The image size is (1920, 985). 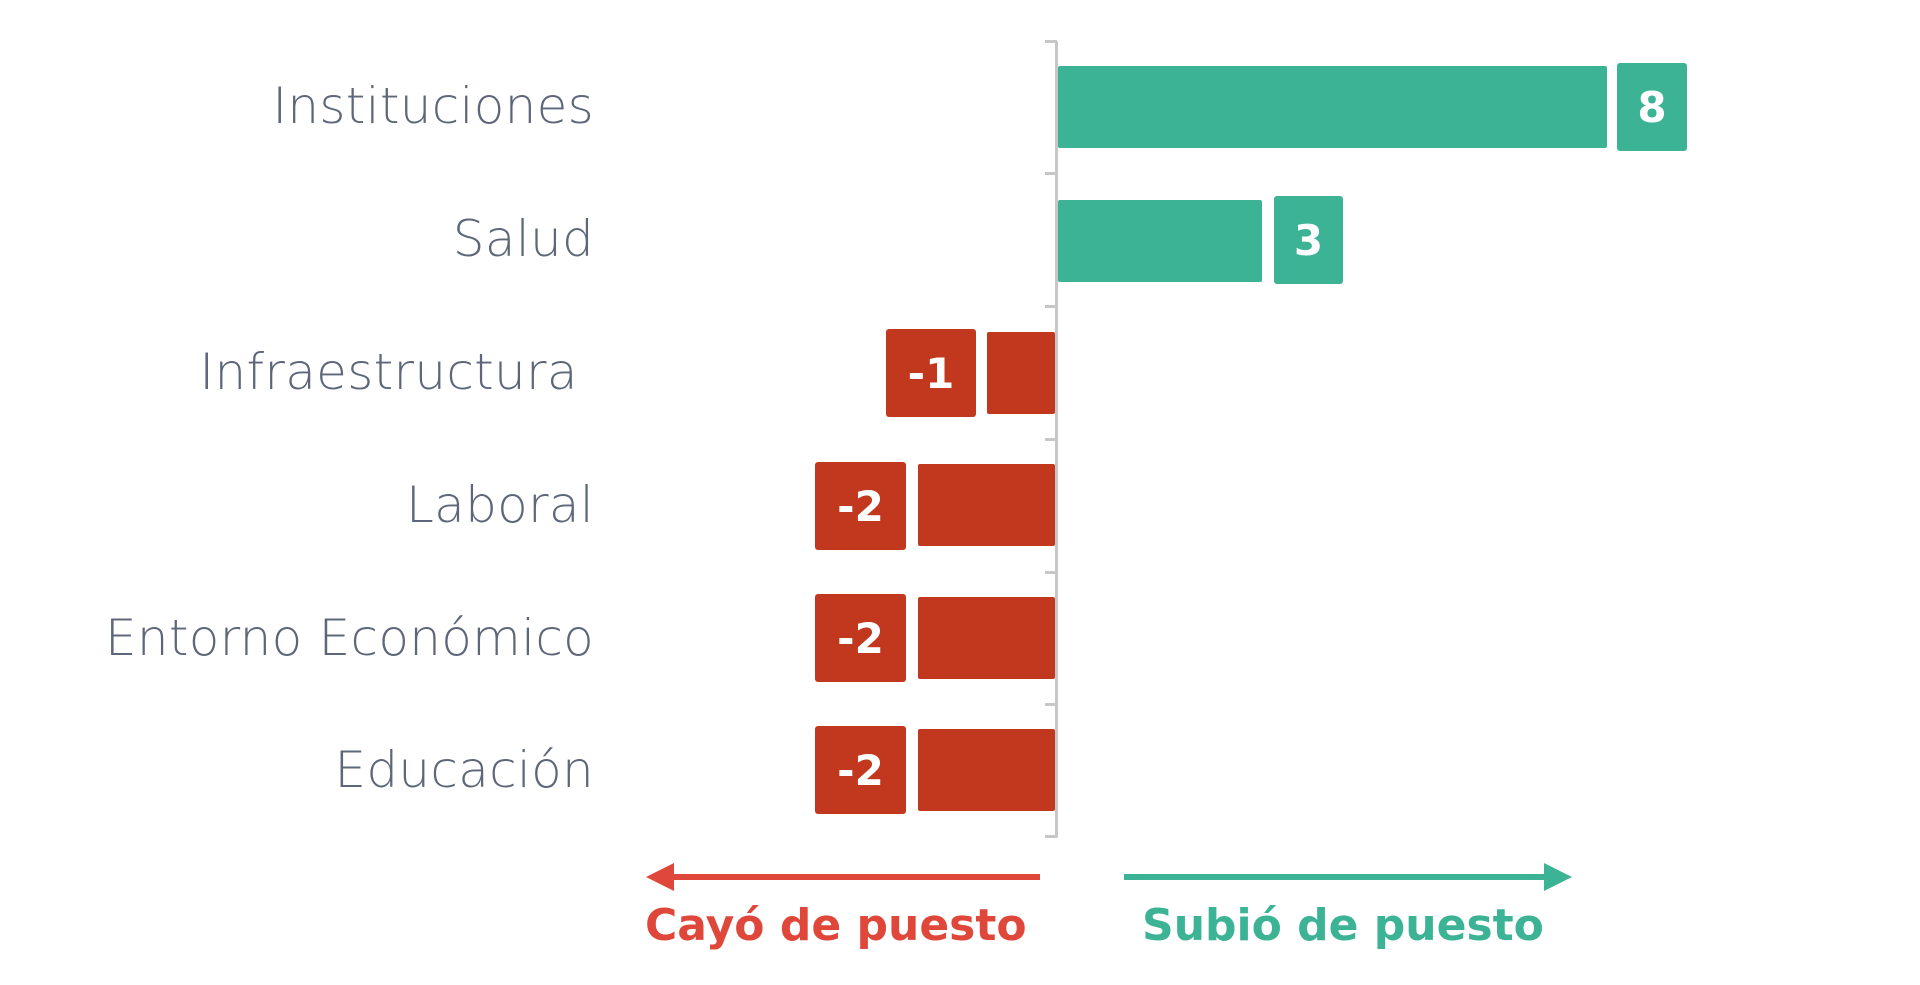 What do you see at coordinates (986, 638) in the screenshot?
I see `bar-entorno-economico` at bounding box center [986, 638].